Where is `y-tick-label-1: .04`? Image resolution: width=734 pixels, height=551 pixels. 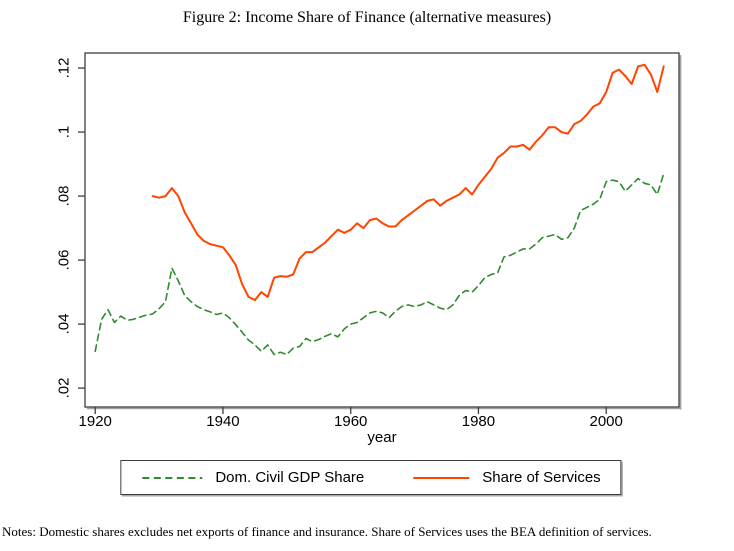 y-tick-label-1: .04 is located at coordinates (64, 324).